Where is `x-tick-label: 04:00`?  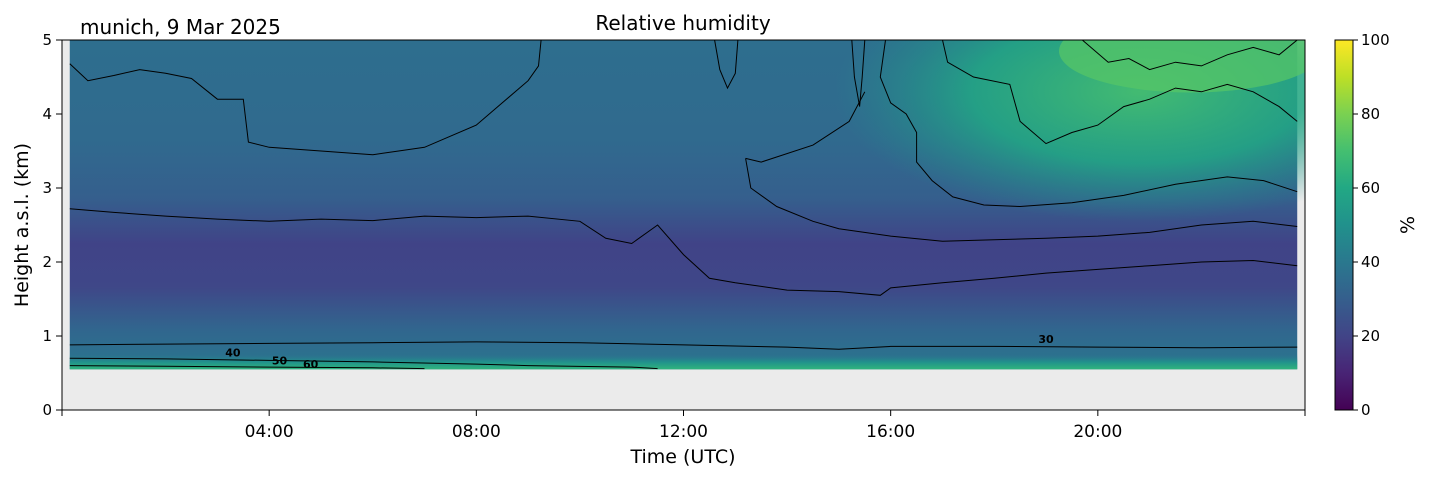
x-tick-label: 04:00 is located at coordinates (269, 432).